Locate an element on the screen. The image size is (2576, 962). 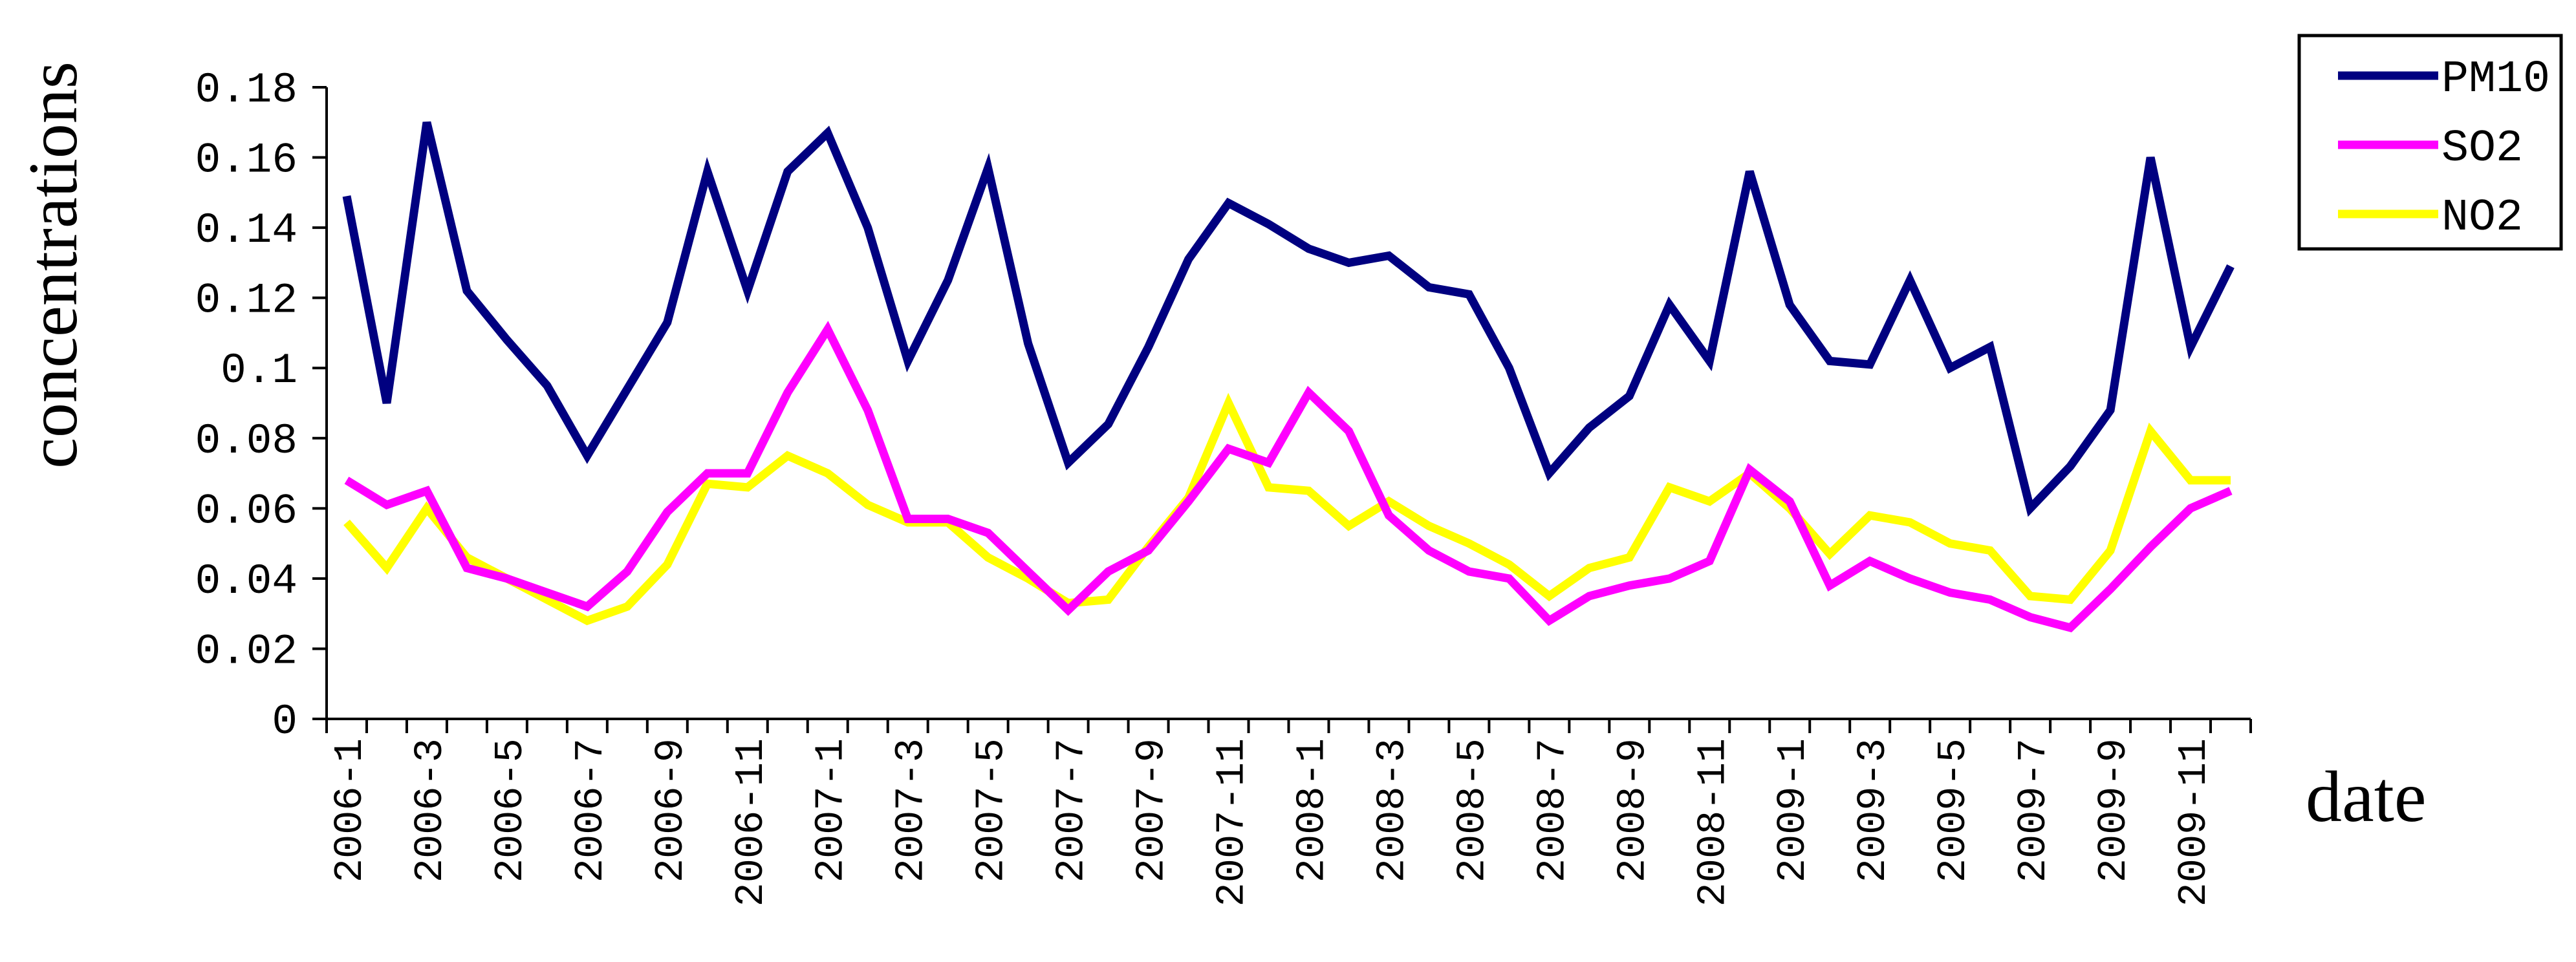
x-tick-label: 2007-5 is located at coordinates (992, 810).